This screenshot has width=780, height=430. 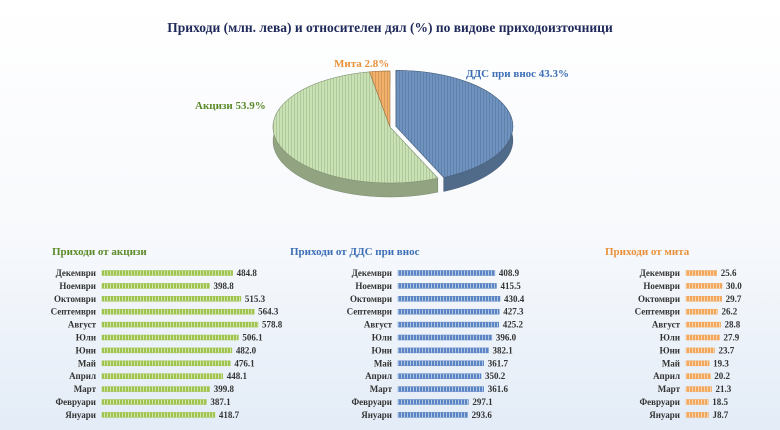 I want to click on excise-category-label: Май, so click(x=87, y=363).